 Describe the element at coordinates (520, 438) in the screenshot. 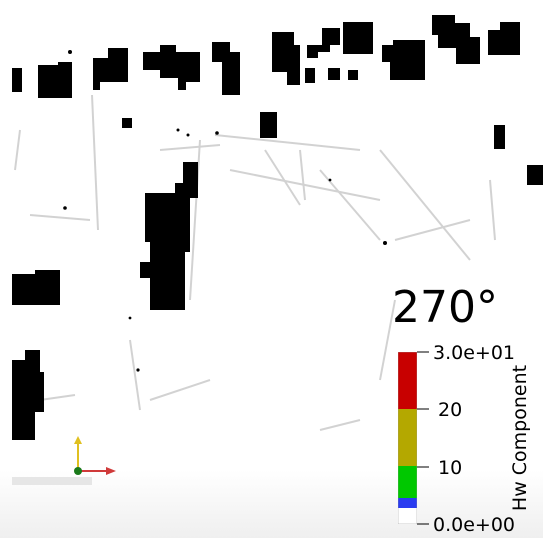

I see `colorbar-title: Hw Component` at that location.